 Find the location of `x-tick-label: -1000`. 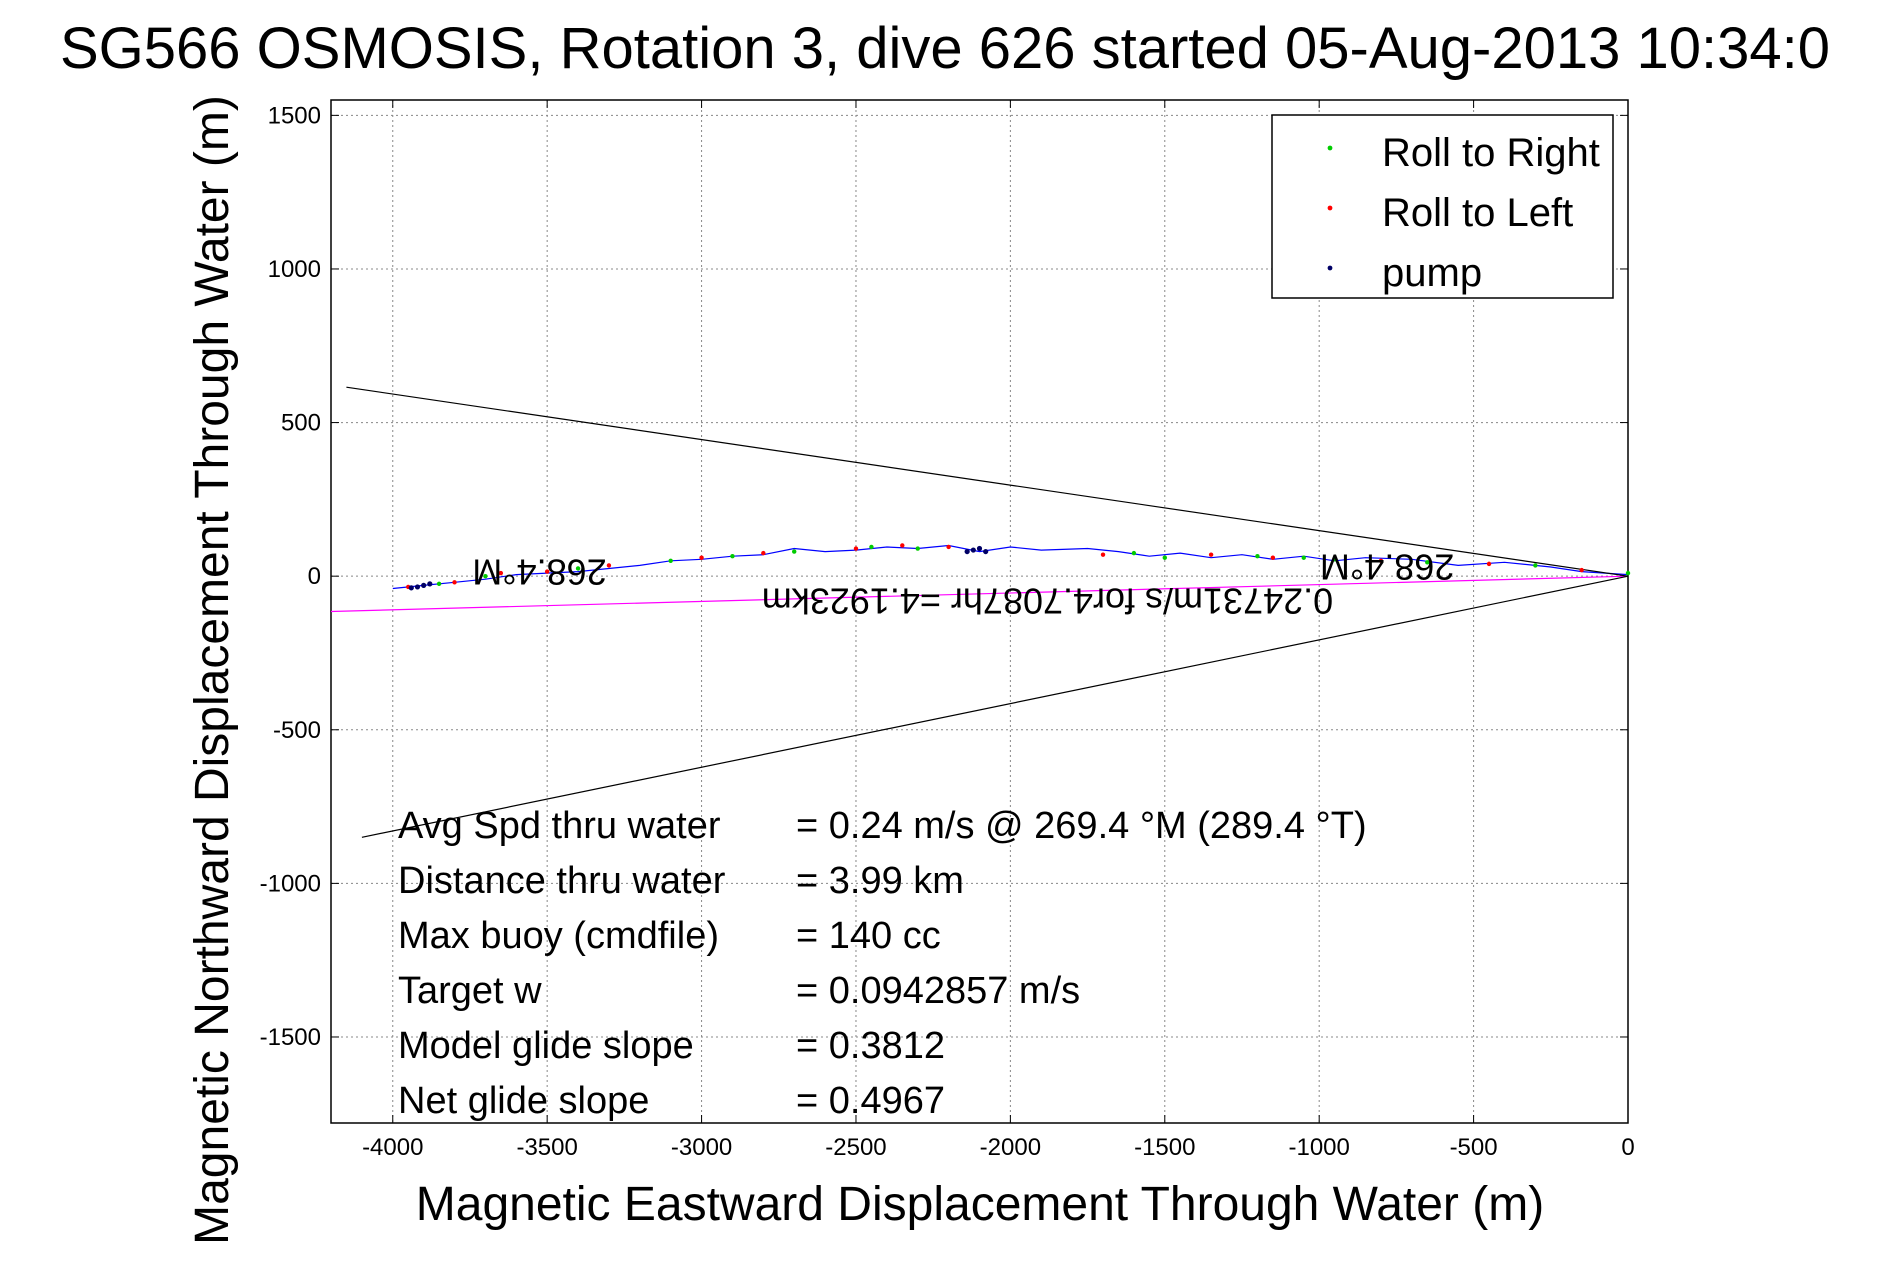

x-tick-label: -1000 is located at coordinates (1318, 1147).